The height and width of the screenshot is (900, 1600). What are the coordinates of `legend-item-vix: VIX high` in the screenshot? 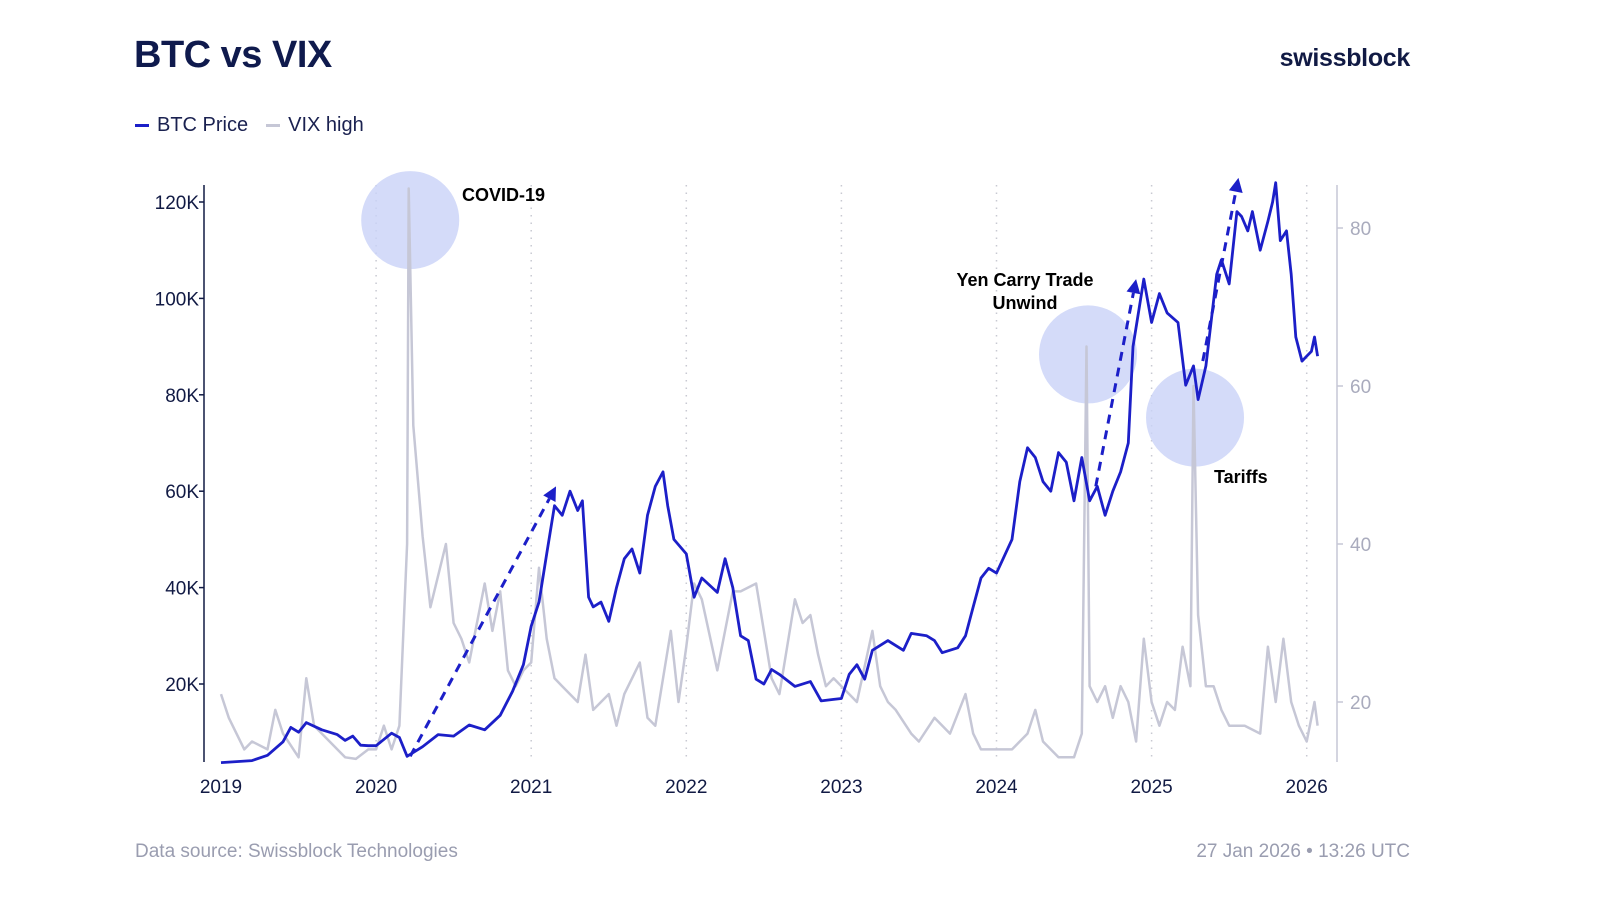 It's located at (315, 125).